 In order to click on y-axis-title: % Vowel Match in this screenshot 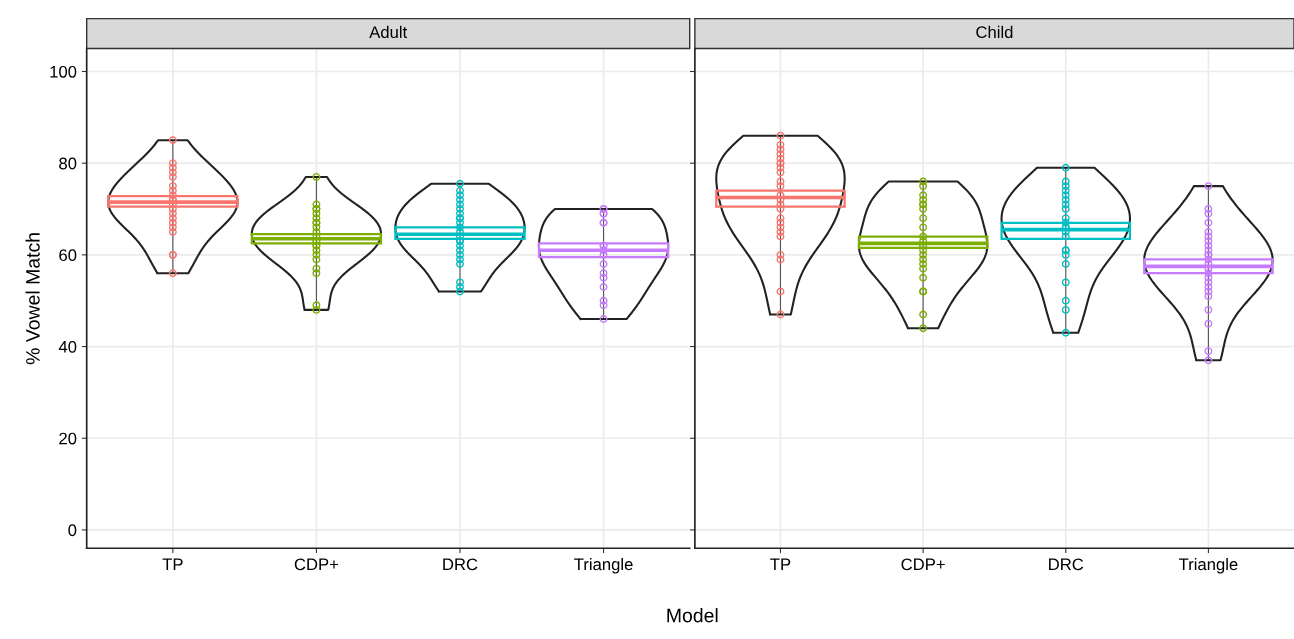, I will do `click(32, 299)`.